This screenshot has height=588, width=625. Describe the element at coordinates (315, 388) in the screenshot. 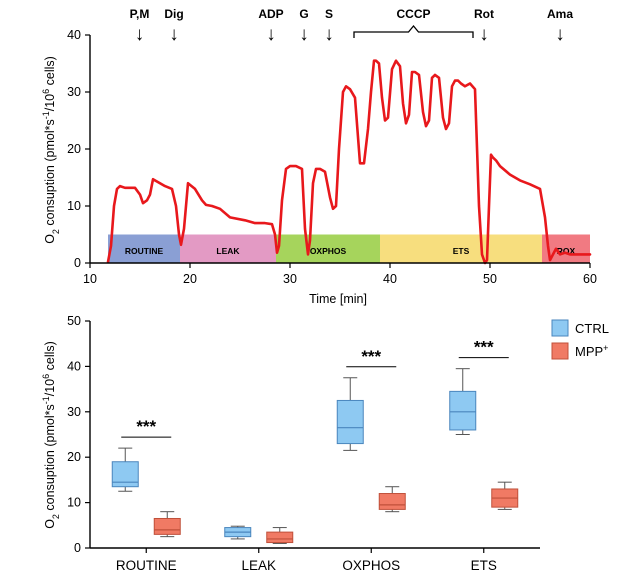

I see `significance-markers: *** *** ***` at that location.